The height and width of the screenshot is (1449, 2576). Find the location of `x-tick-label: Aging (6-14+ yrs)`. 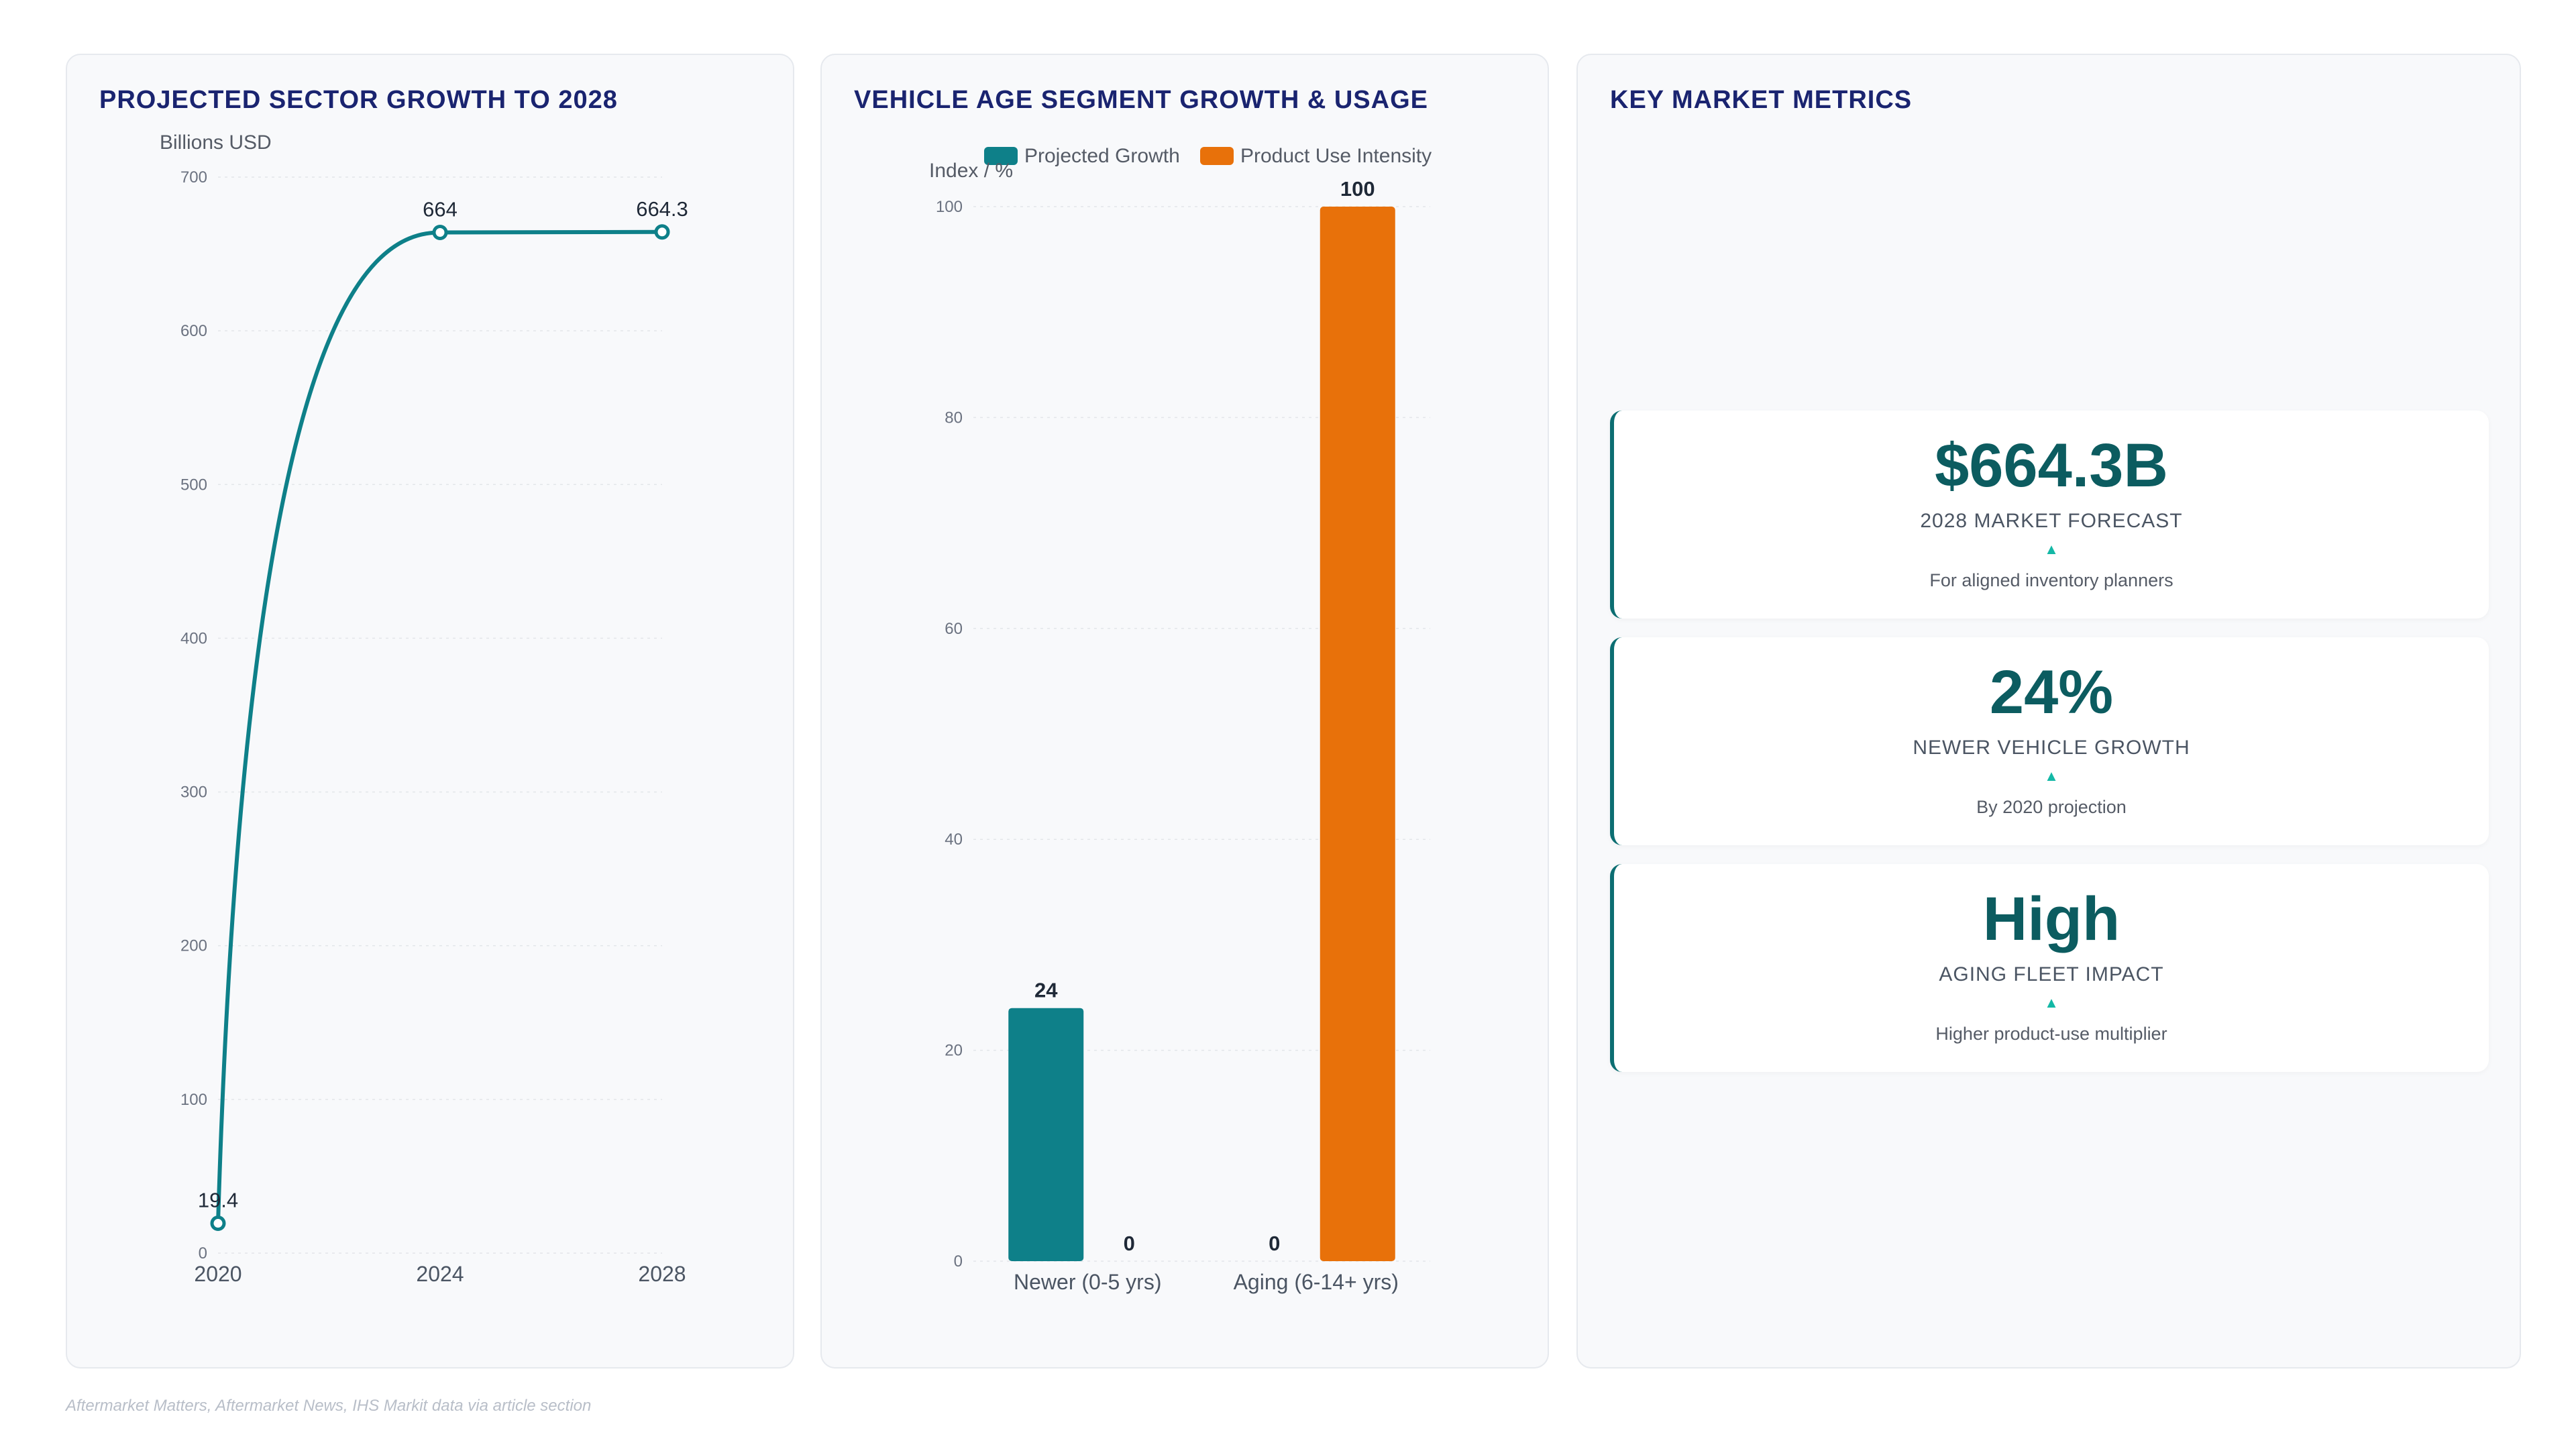

x-tick-label: Aging (6-14+ yrs) is located at coordinates (1316, 1282).